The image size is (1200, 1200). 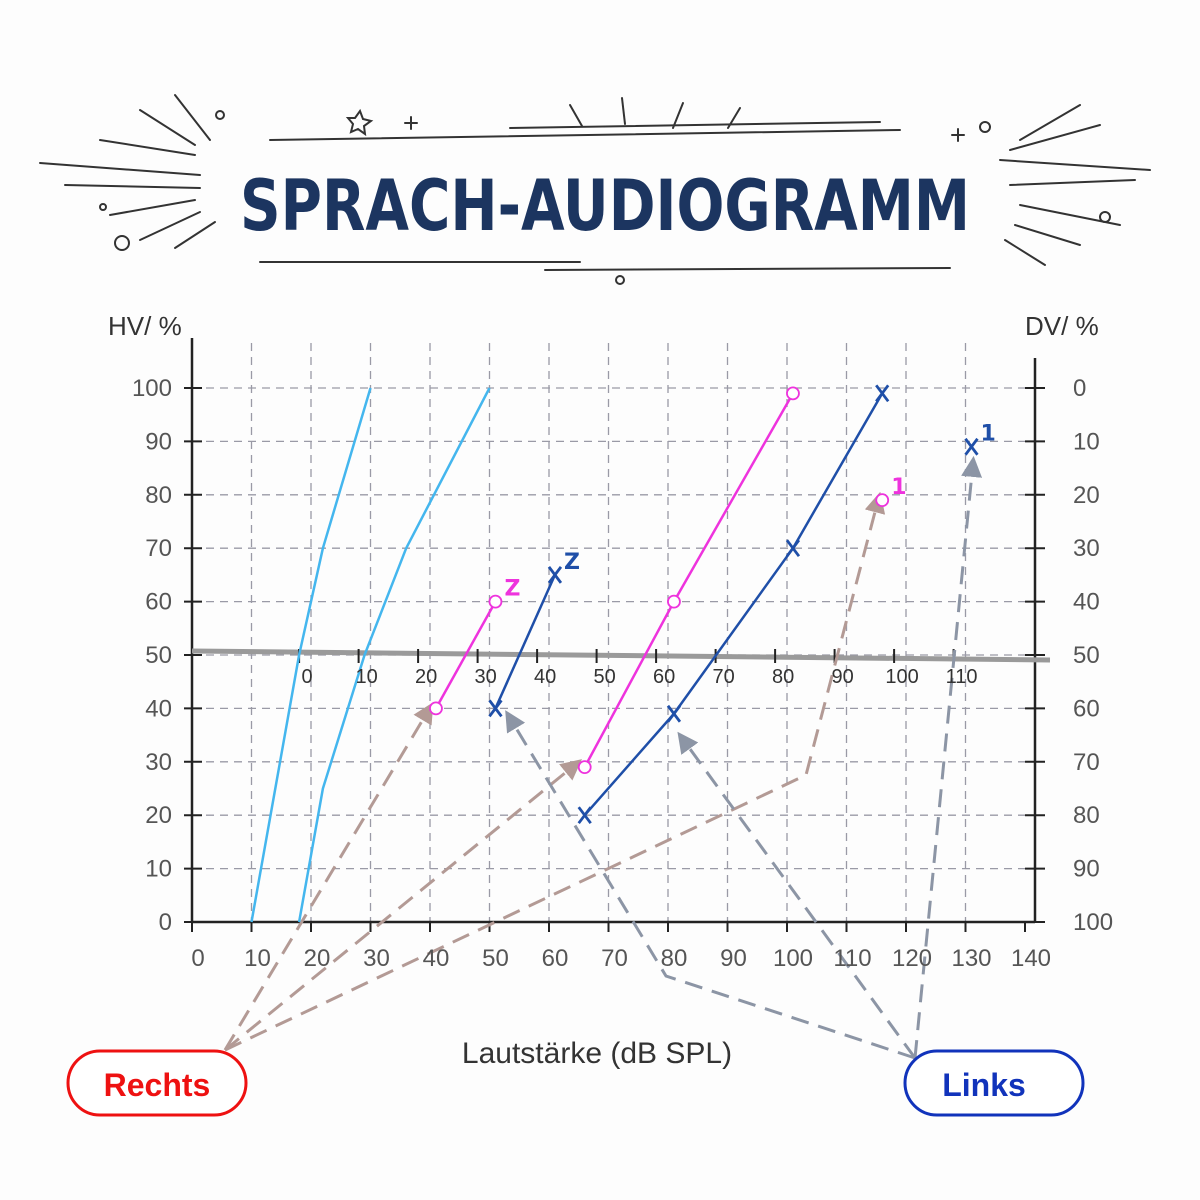 I want to click on x-tick-label: 130, so click(x=971, y=958).